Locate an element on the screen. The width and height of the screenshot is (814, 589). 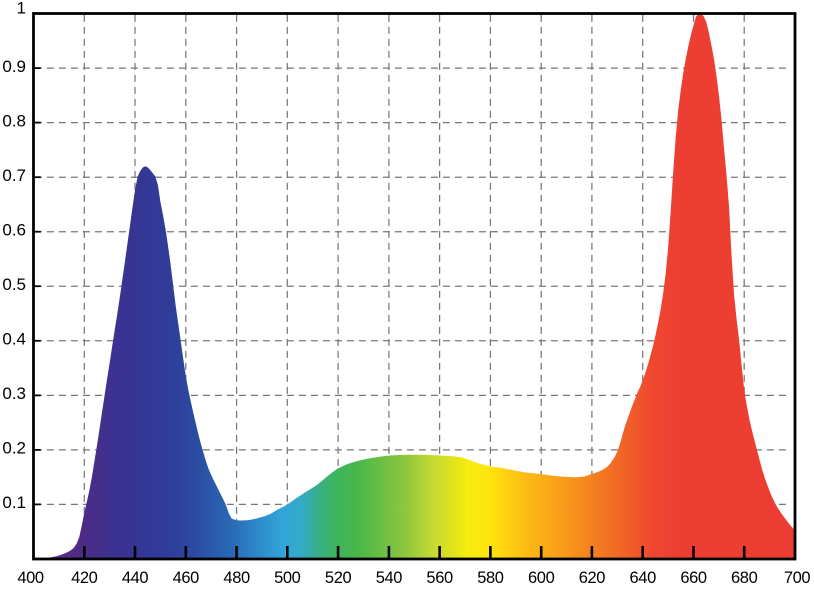
svg-text: 700 is located at coordinates (797, 578).